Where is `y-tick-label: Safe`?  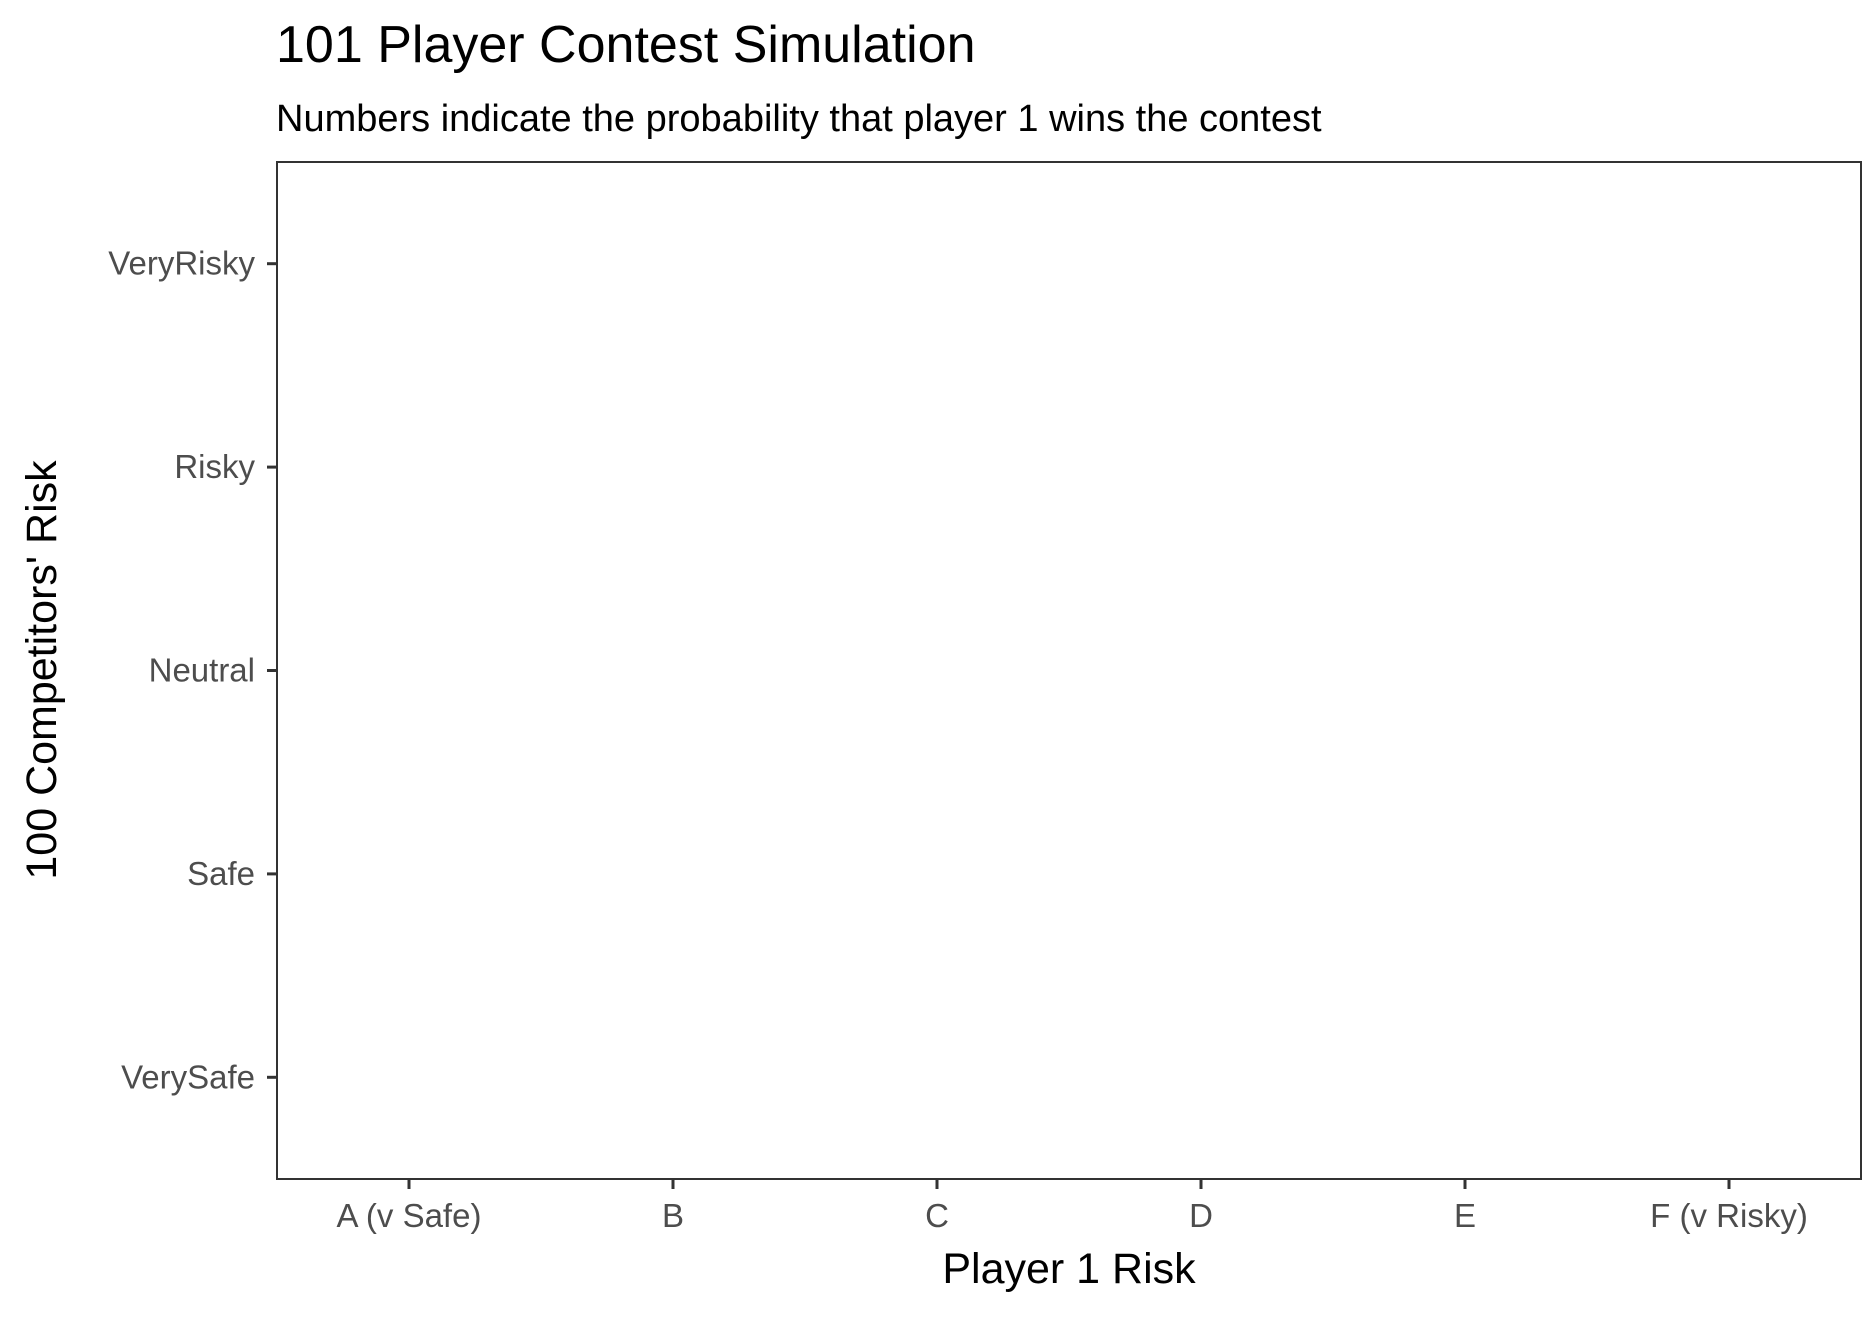
y-tick-label: Safe is located at coordinates (221, 873).